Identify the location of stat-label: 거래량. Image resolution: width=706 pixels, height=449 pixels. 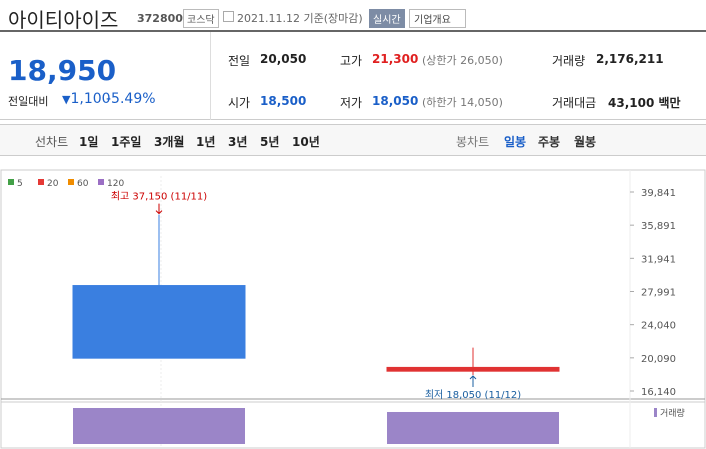
(569, 61).